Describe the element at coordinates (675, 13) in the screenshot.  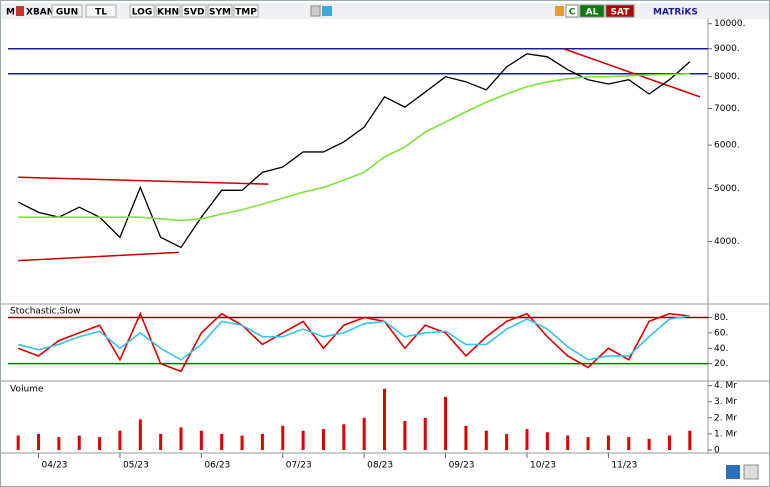
I see `brand: MATRiKS` at that location.